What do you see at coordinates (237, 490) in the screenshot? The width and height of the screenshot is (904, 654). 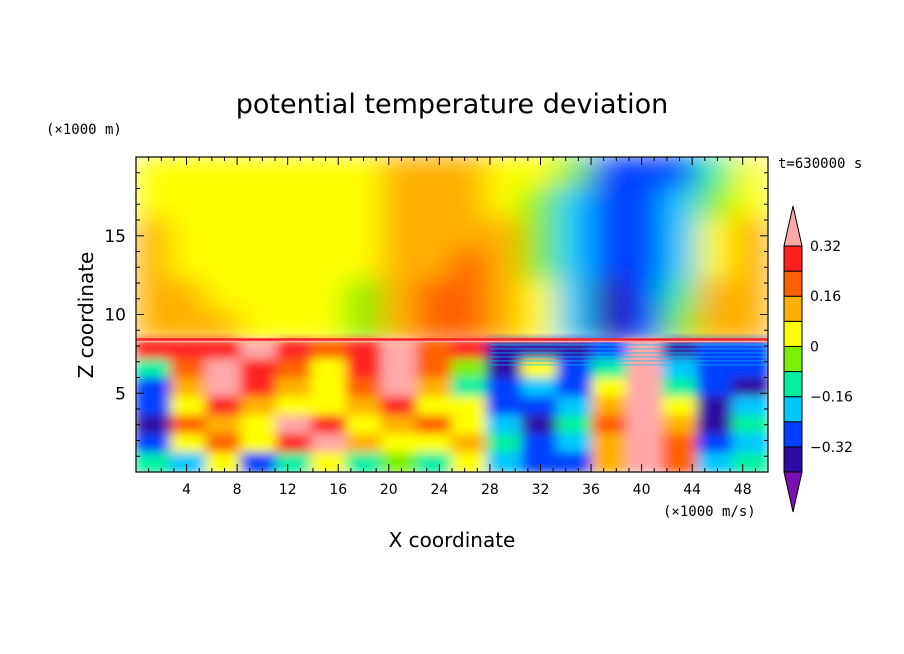 I see `x-tick-label: 8` at bounding box center [237, 490].